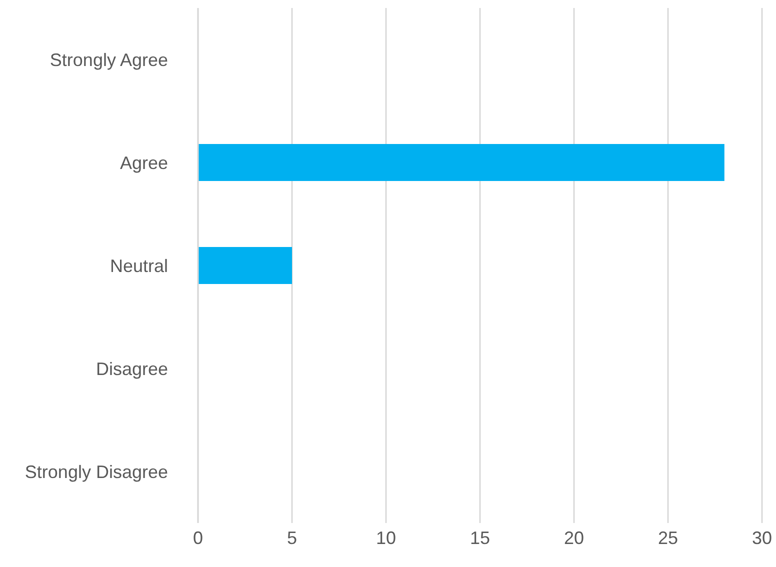 This screenshot has height=567, width=776. Describe the element at coordinates (668, 538) in the screenshot. I see `x-tick-label: 25` at that location.